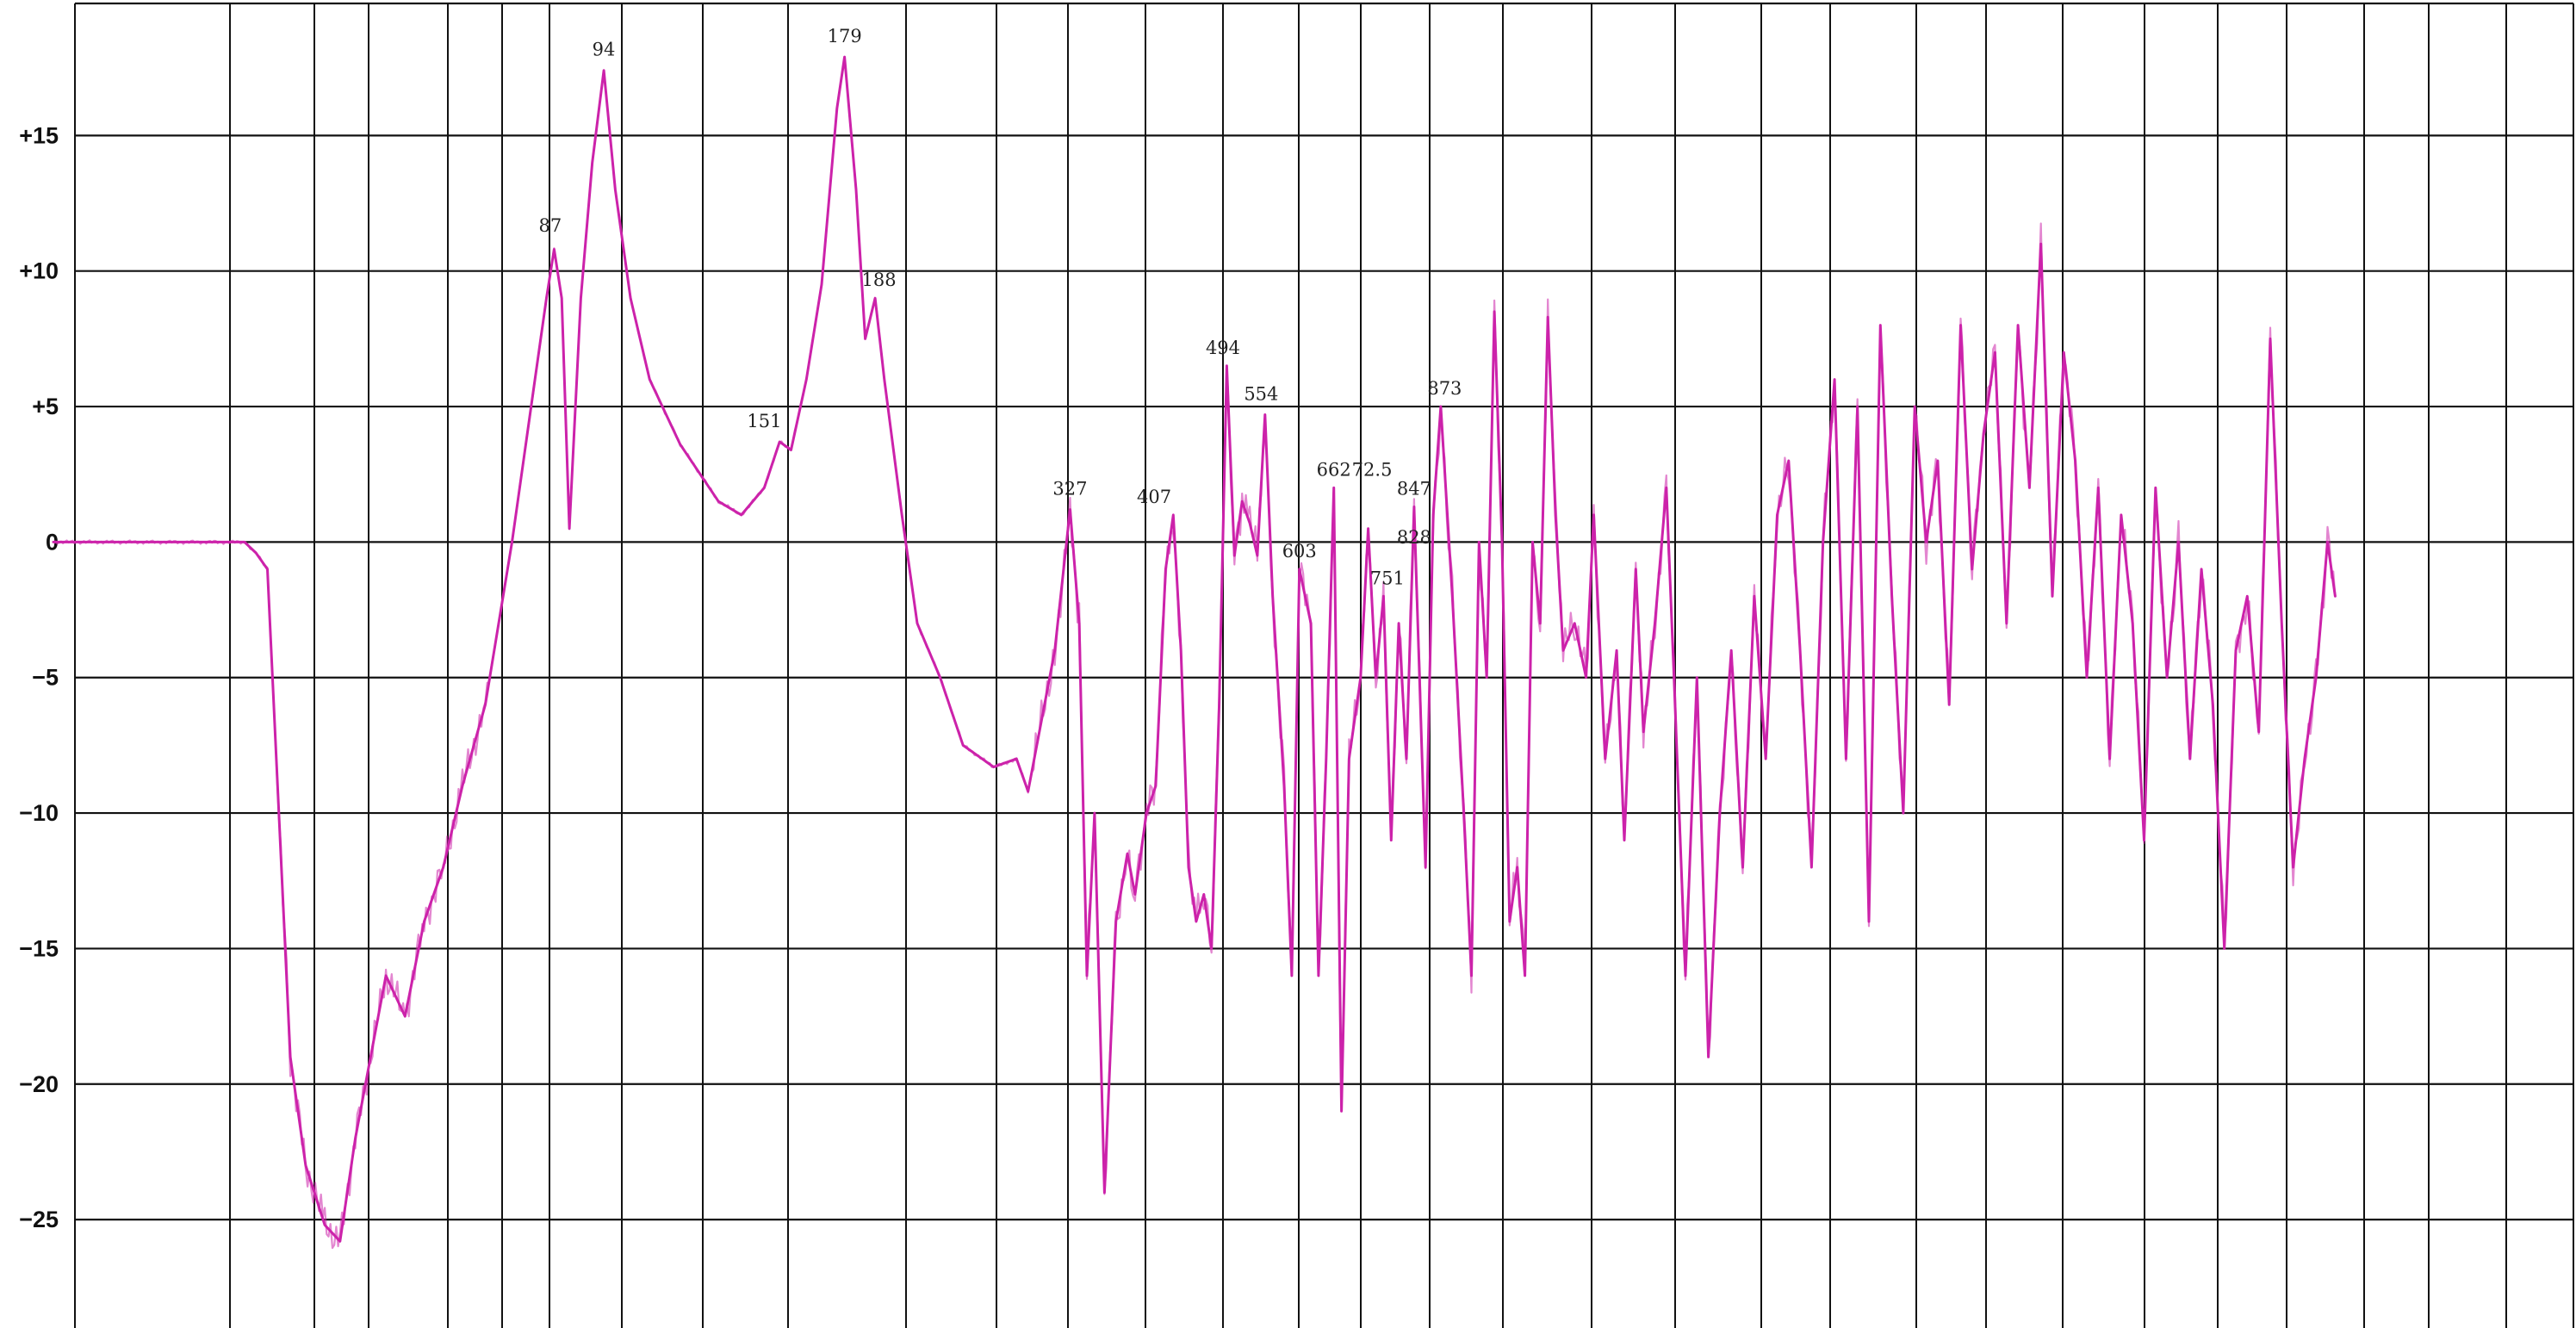 The width and height of the screenshot is (2576, 1328). I want to click on y-tick-label: +5, so click(45, 406).